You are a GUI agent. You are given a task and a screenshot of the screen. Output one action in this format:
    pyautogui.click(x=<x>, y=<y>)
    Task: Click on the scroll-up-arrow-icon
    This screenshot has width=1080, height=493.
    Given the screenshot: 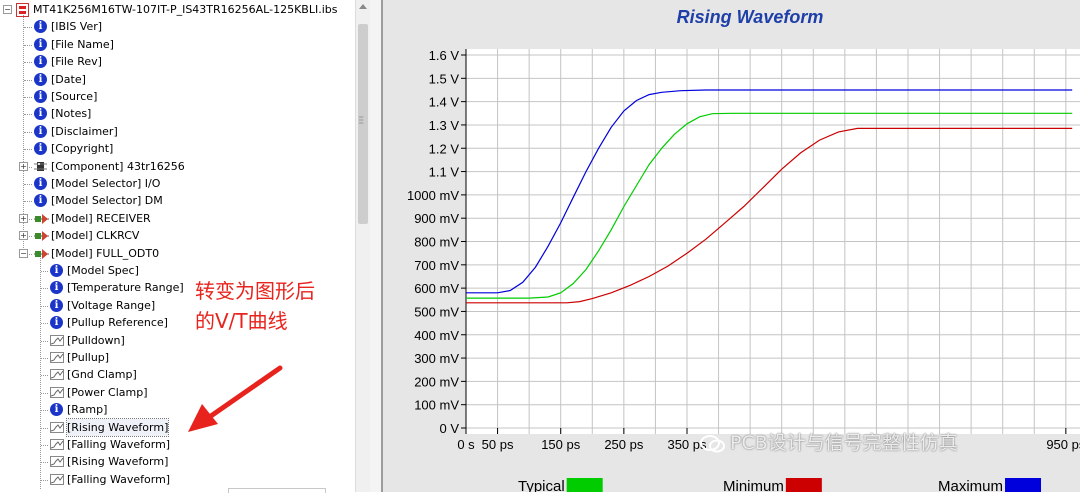 What is the action you would take?
    pyautogui.click(x=363, y=6)
    